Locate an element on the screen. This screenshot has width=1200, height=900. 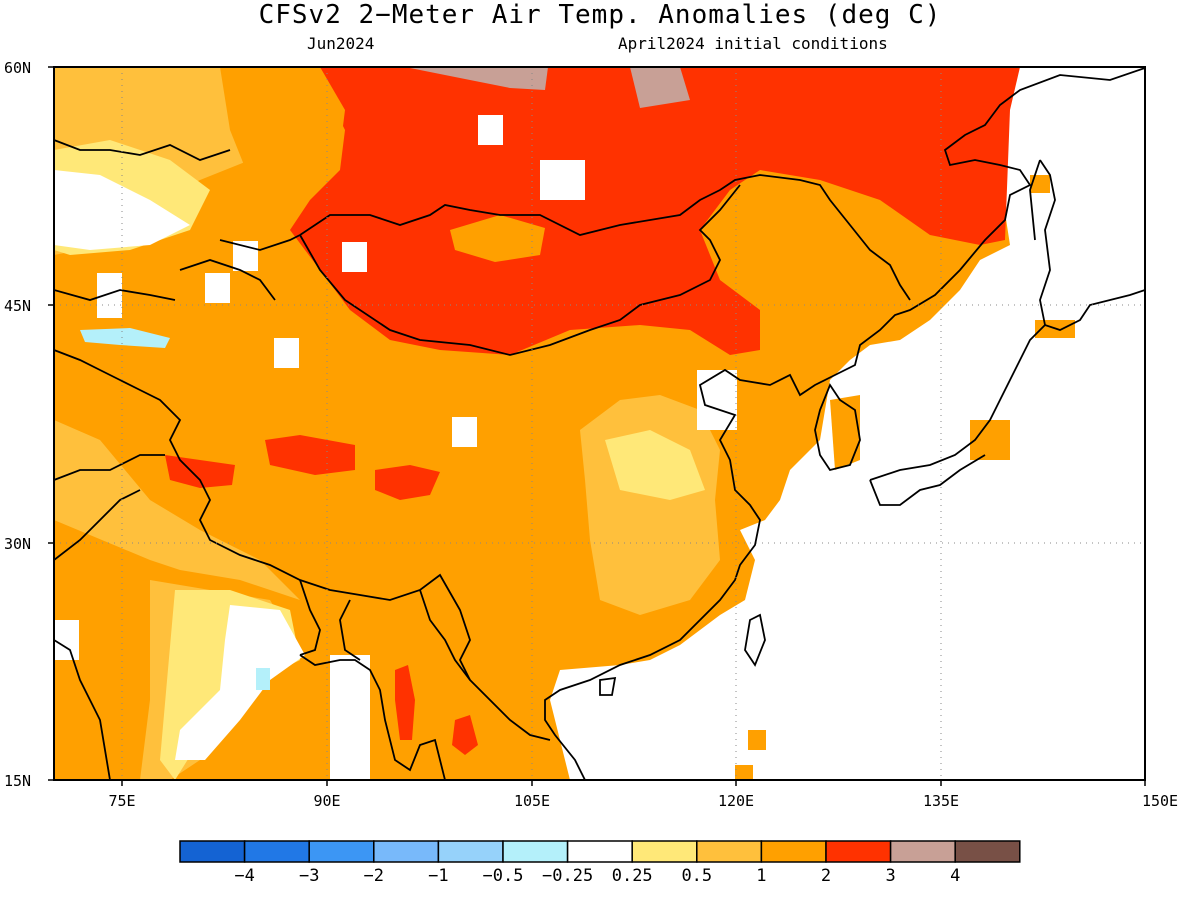
colorbar-label: −2 is located at coordinates (374, 876).